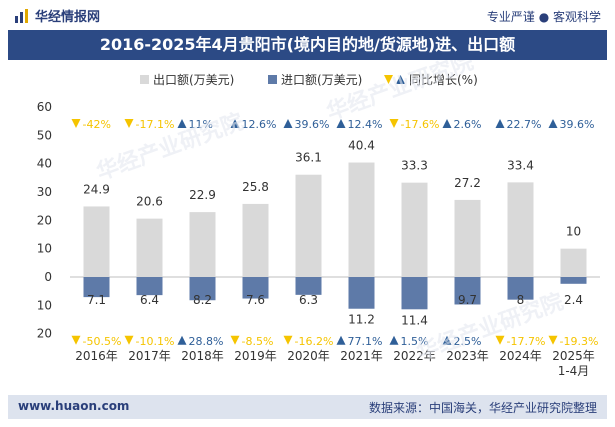 The height and width of the screenshot is (427, 615). What do you see at coordinates (468, 341) in the screenshot?
I see `import-growth-label: 2.5%` at bounding box center [468, 341].